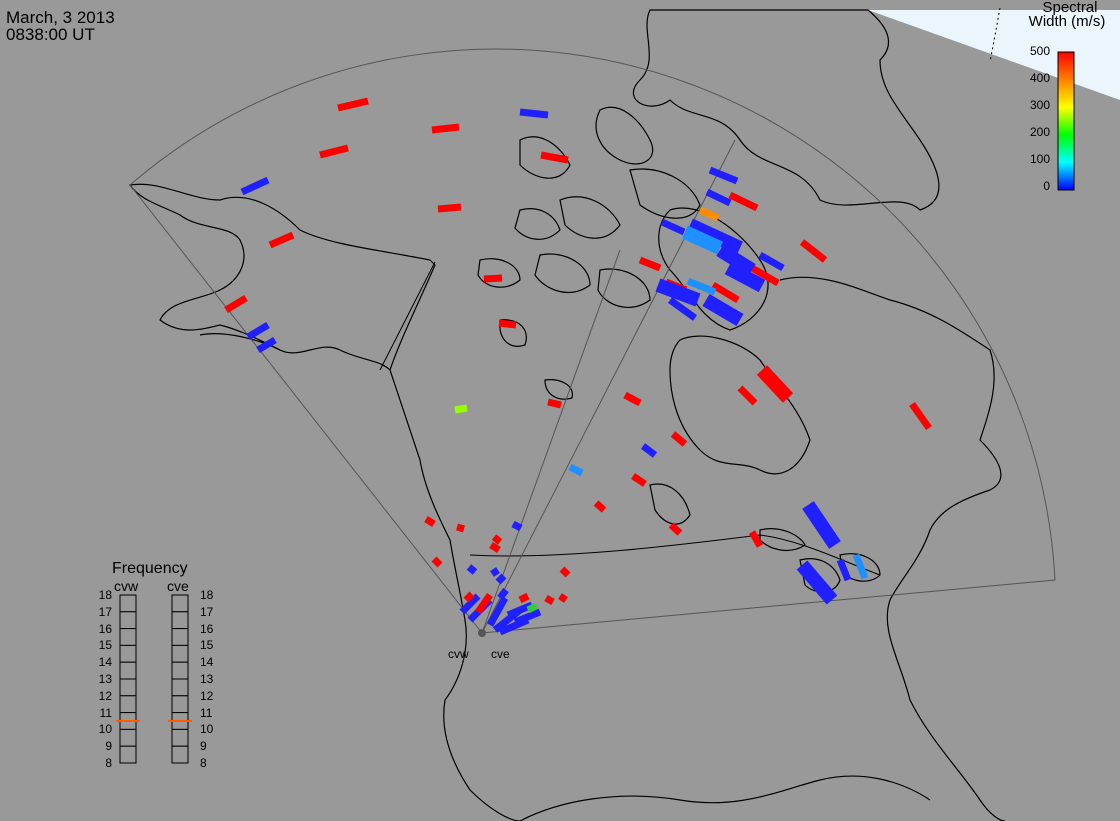 The image size is (1120, 821). I want to click on frequency-tick: 12, so click(207, 695).